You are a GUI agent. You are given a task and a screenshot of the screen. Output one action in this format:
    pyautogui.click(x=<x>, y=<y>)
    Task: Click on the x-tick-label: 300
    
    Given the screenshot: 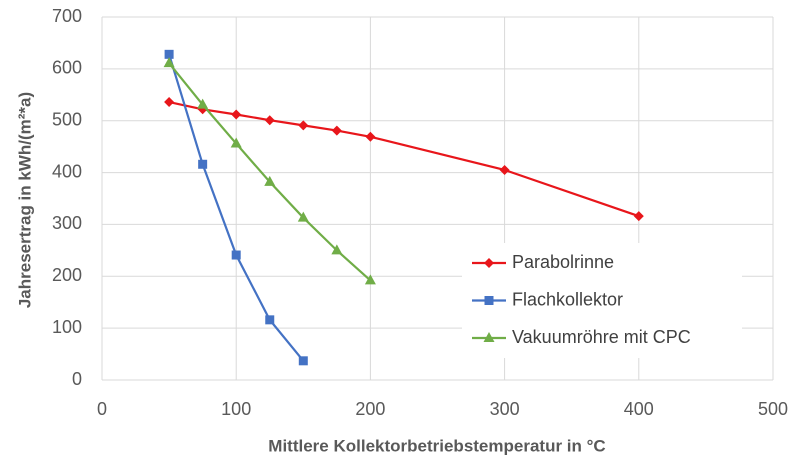 What is the action you would take?
    pyautogui.click(x=505, y=409)
    